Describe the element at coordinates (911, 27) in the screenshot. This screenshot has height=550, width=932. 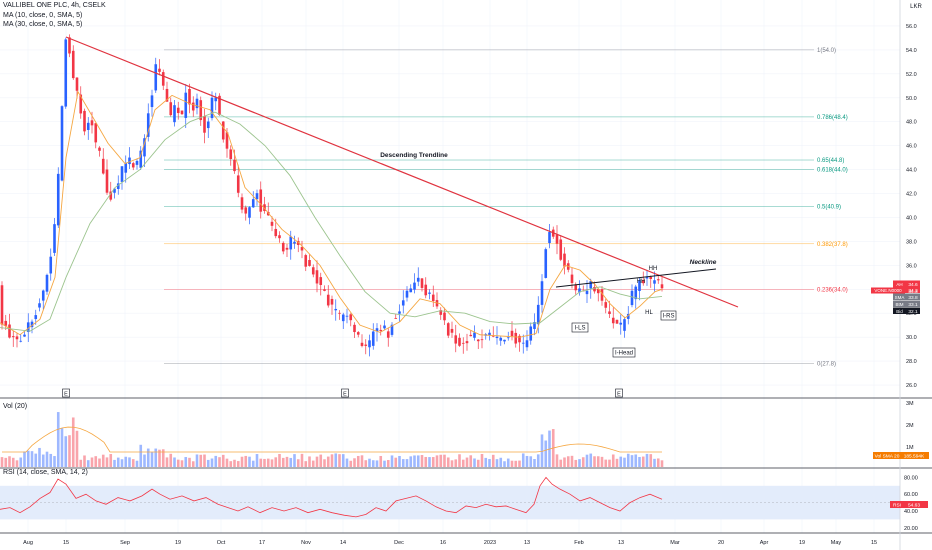
I see `price-tick-label: 56.0` at that location.